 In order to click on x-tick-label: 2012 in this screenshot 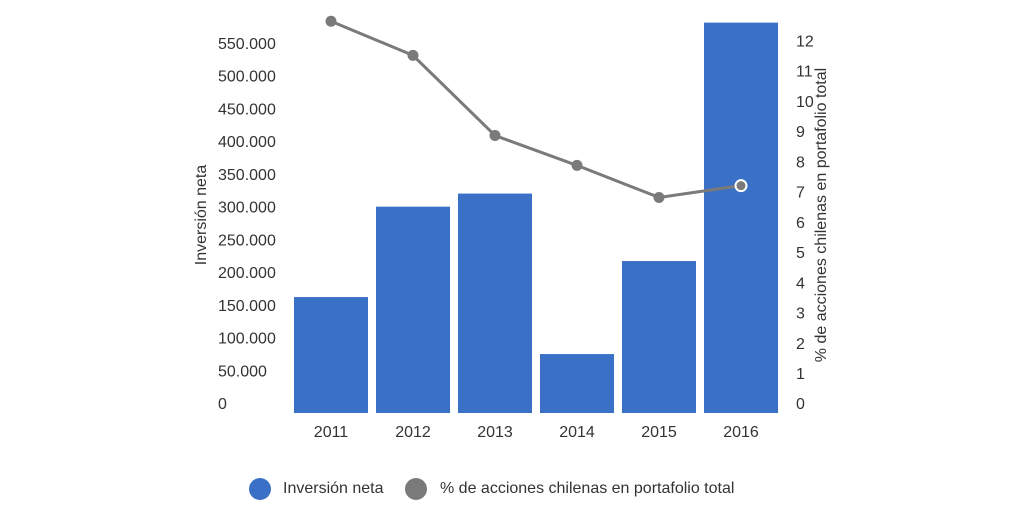, I will do `click(413, 432)`.